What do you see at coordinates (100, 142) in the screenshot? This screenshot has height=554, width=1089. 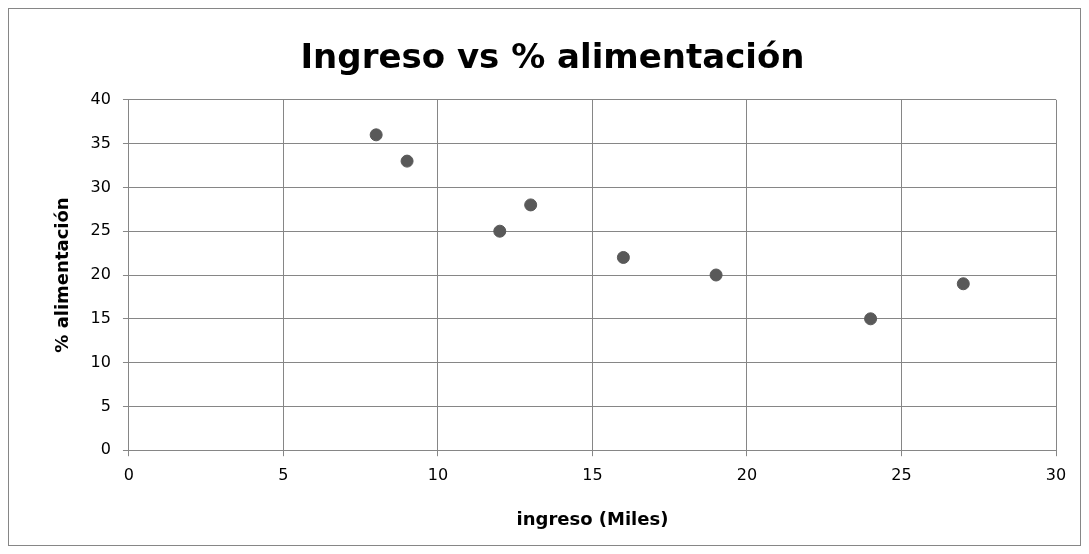 I see `y-tick-label: 35` at bounding box center [100, 142].